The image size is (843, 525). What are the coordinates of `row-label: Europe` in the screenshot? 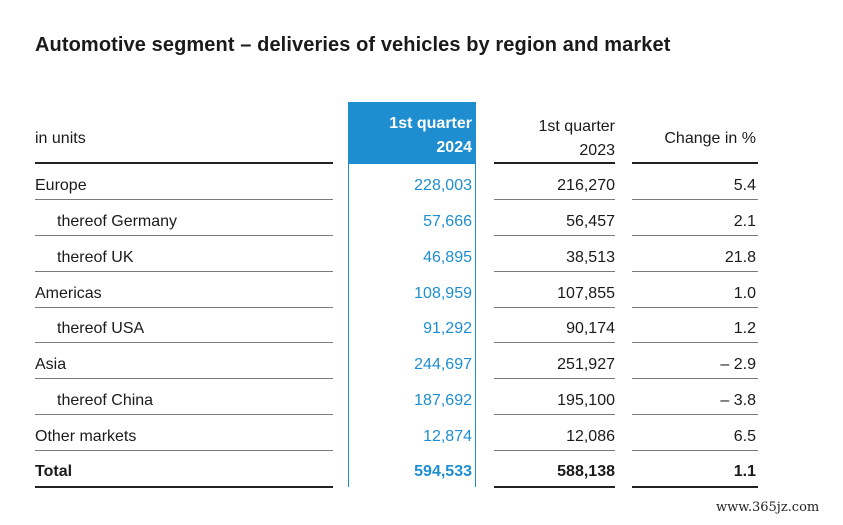 It's located at (61, 185).